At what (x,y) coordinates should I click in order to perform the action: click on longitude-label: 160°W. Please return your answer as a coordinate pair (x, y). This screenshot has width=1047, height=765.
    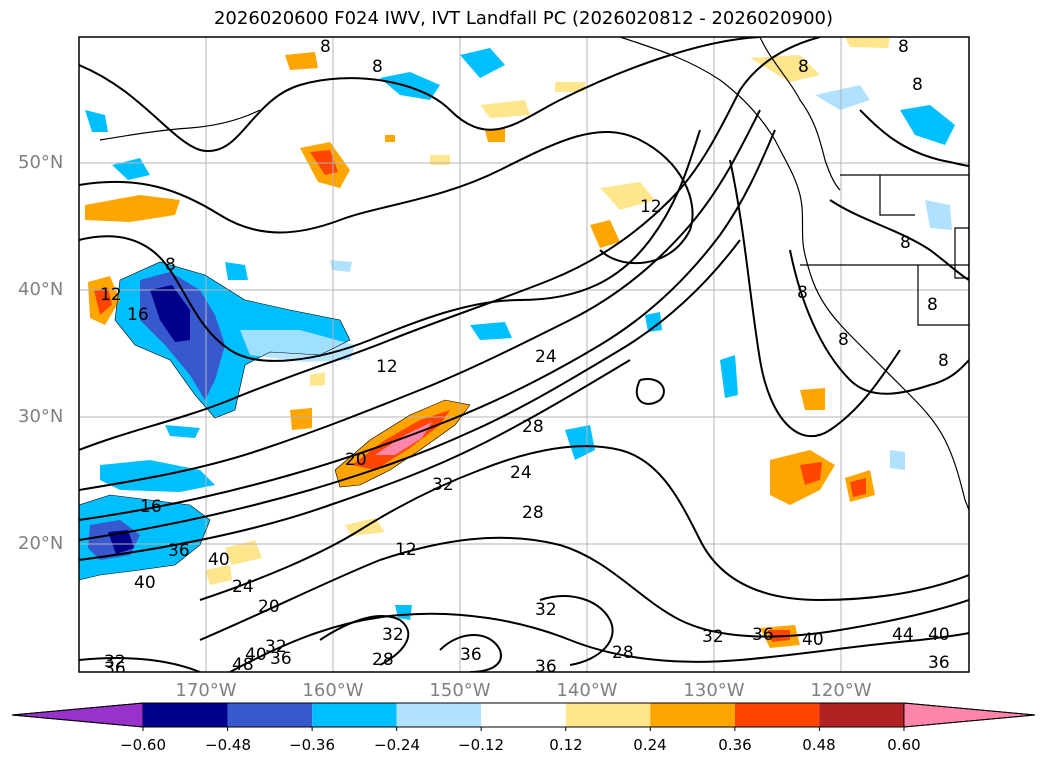
    Looking at the image, I should click on (333, 690).